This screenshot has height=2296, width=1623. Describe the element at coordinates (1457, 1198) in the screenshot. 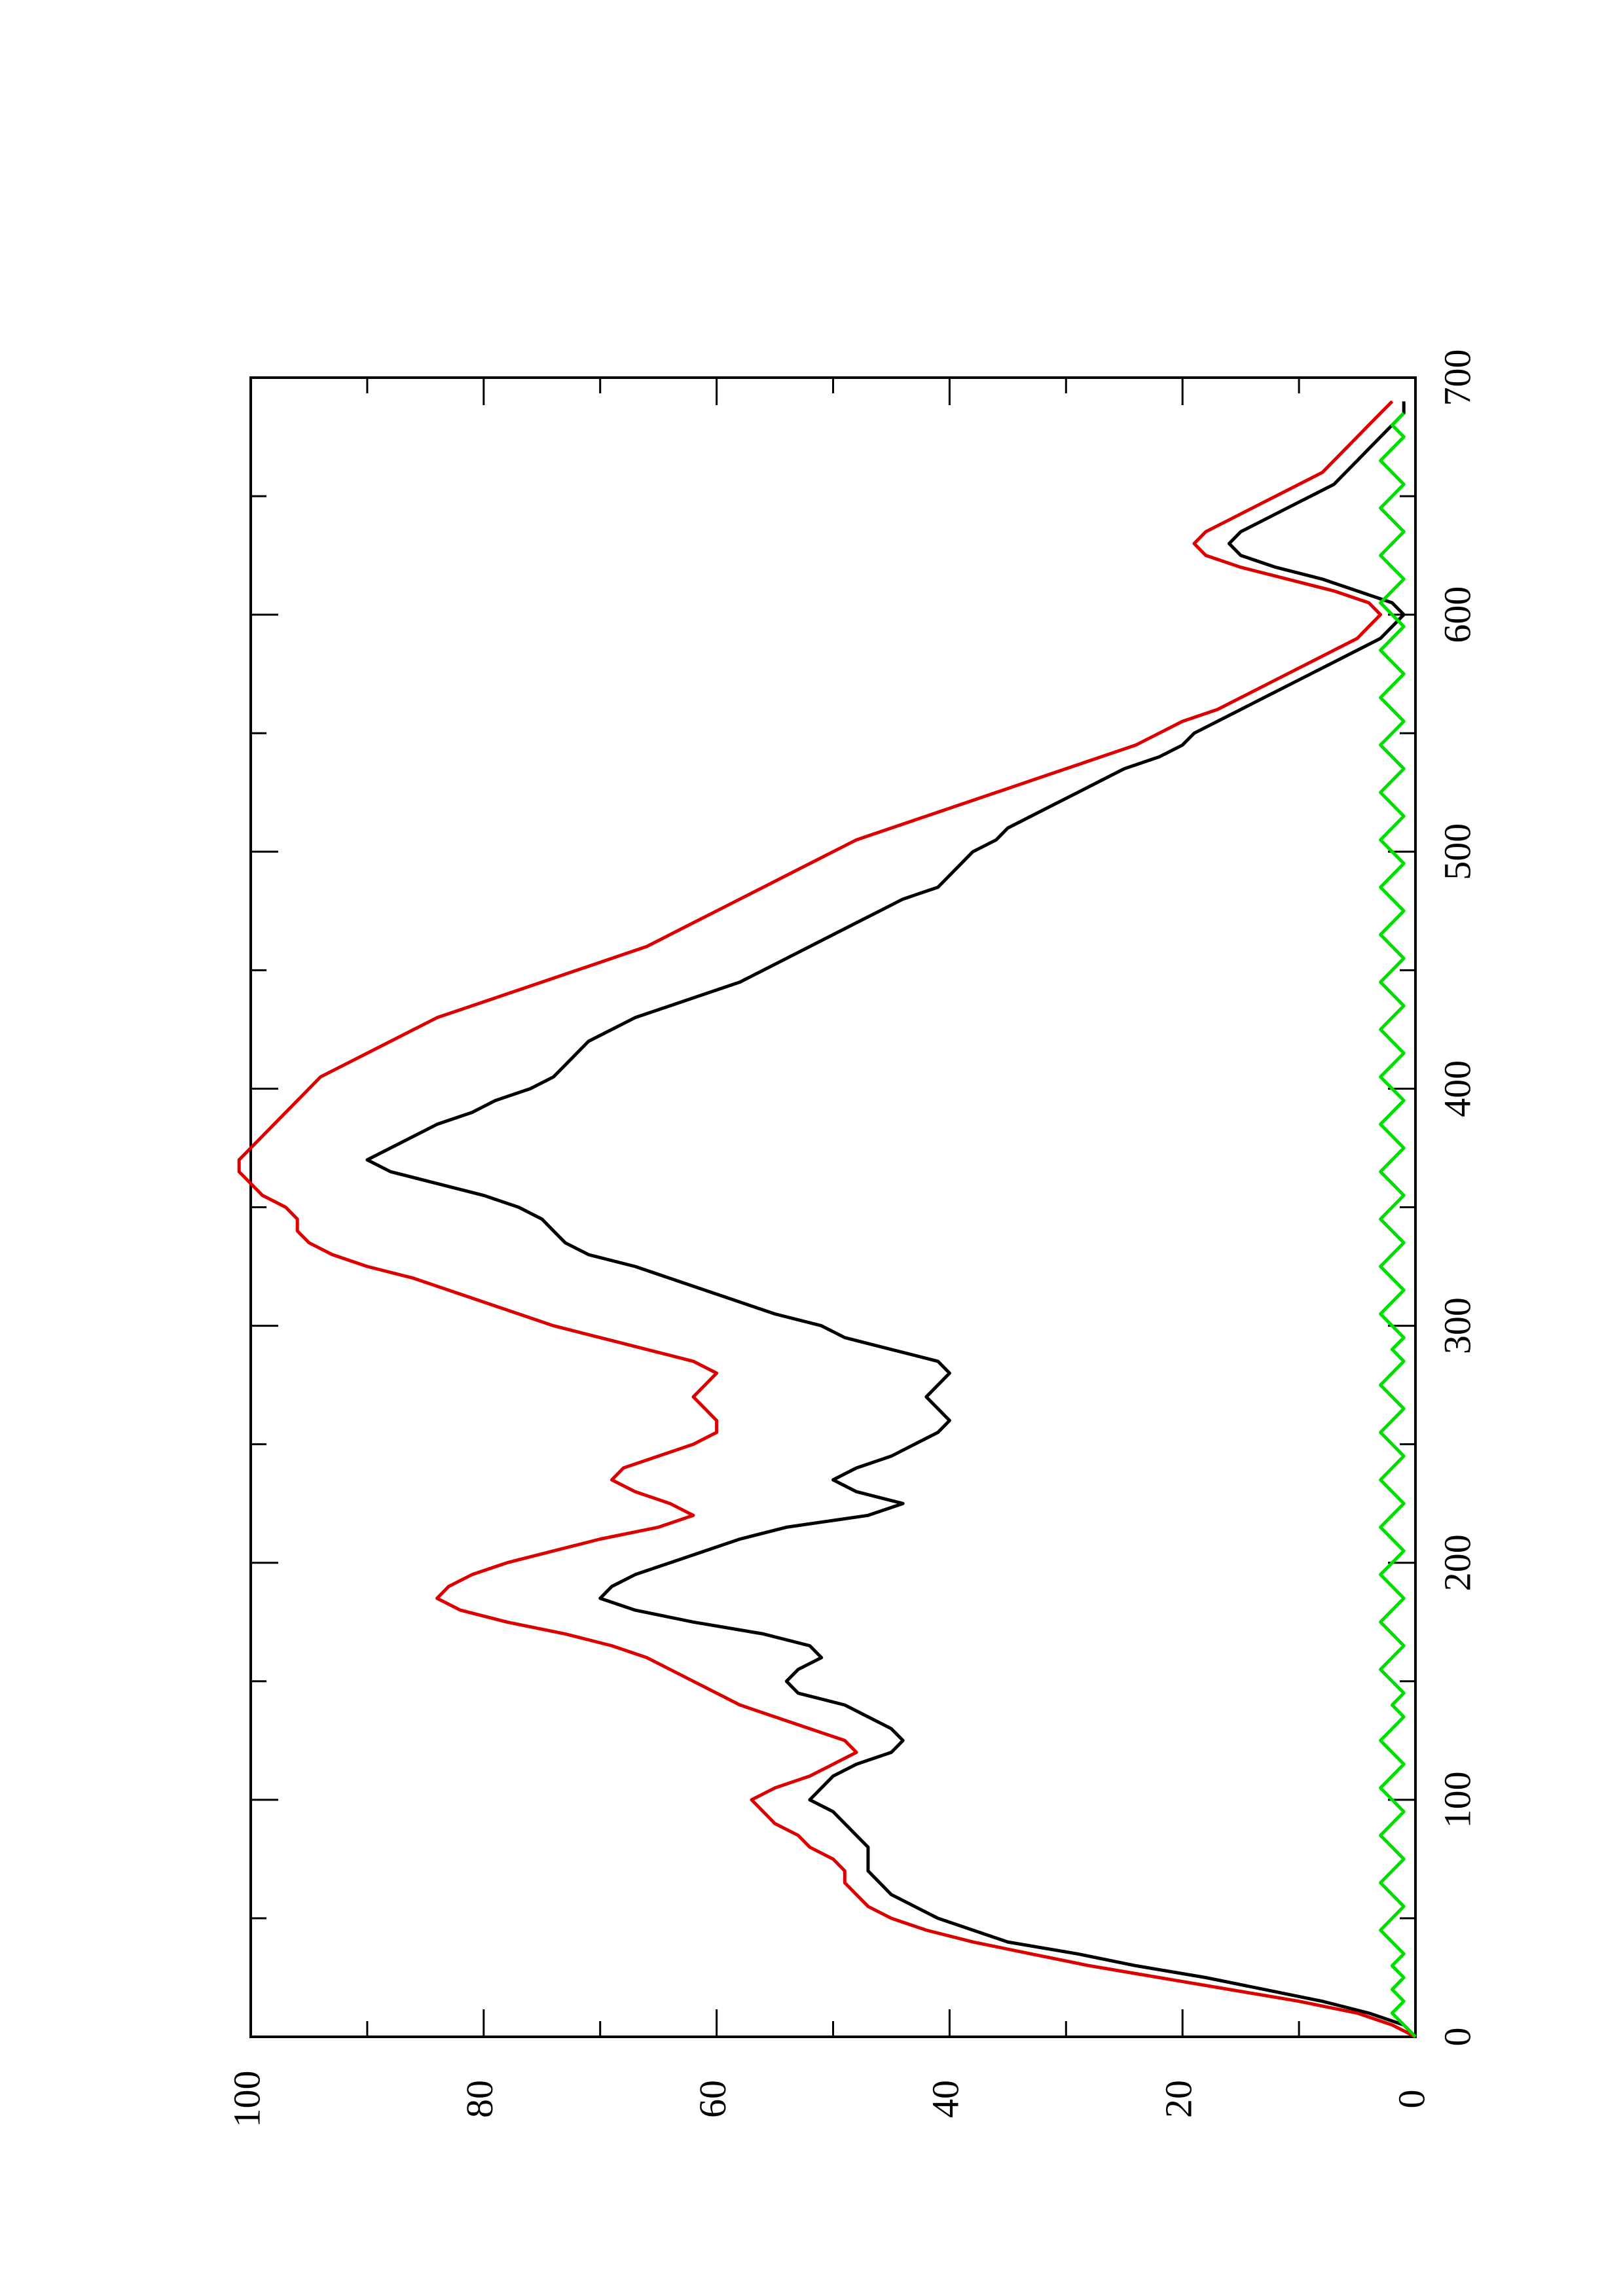

I see `x-tick-labels: 0 100 200 300 400 500 600 700` at that location.